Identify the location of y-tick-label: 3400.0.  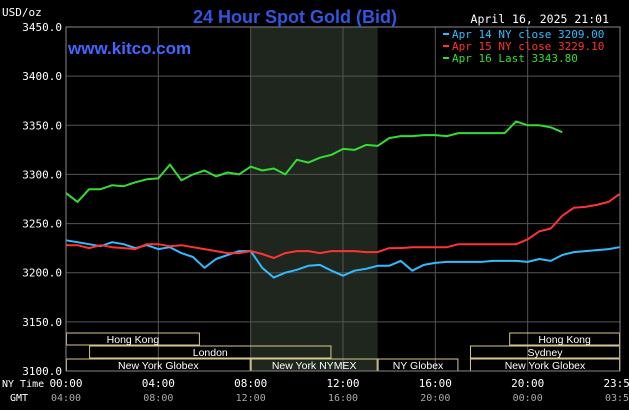
(42, 76).